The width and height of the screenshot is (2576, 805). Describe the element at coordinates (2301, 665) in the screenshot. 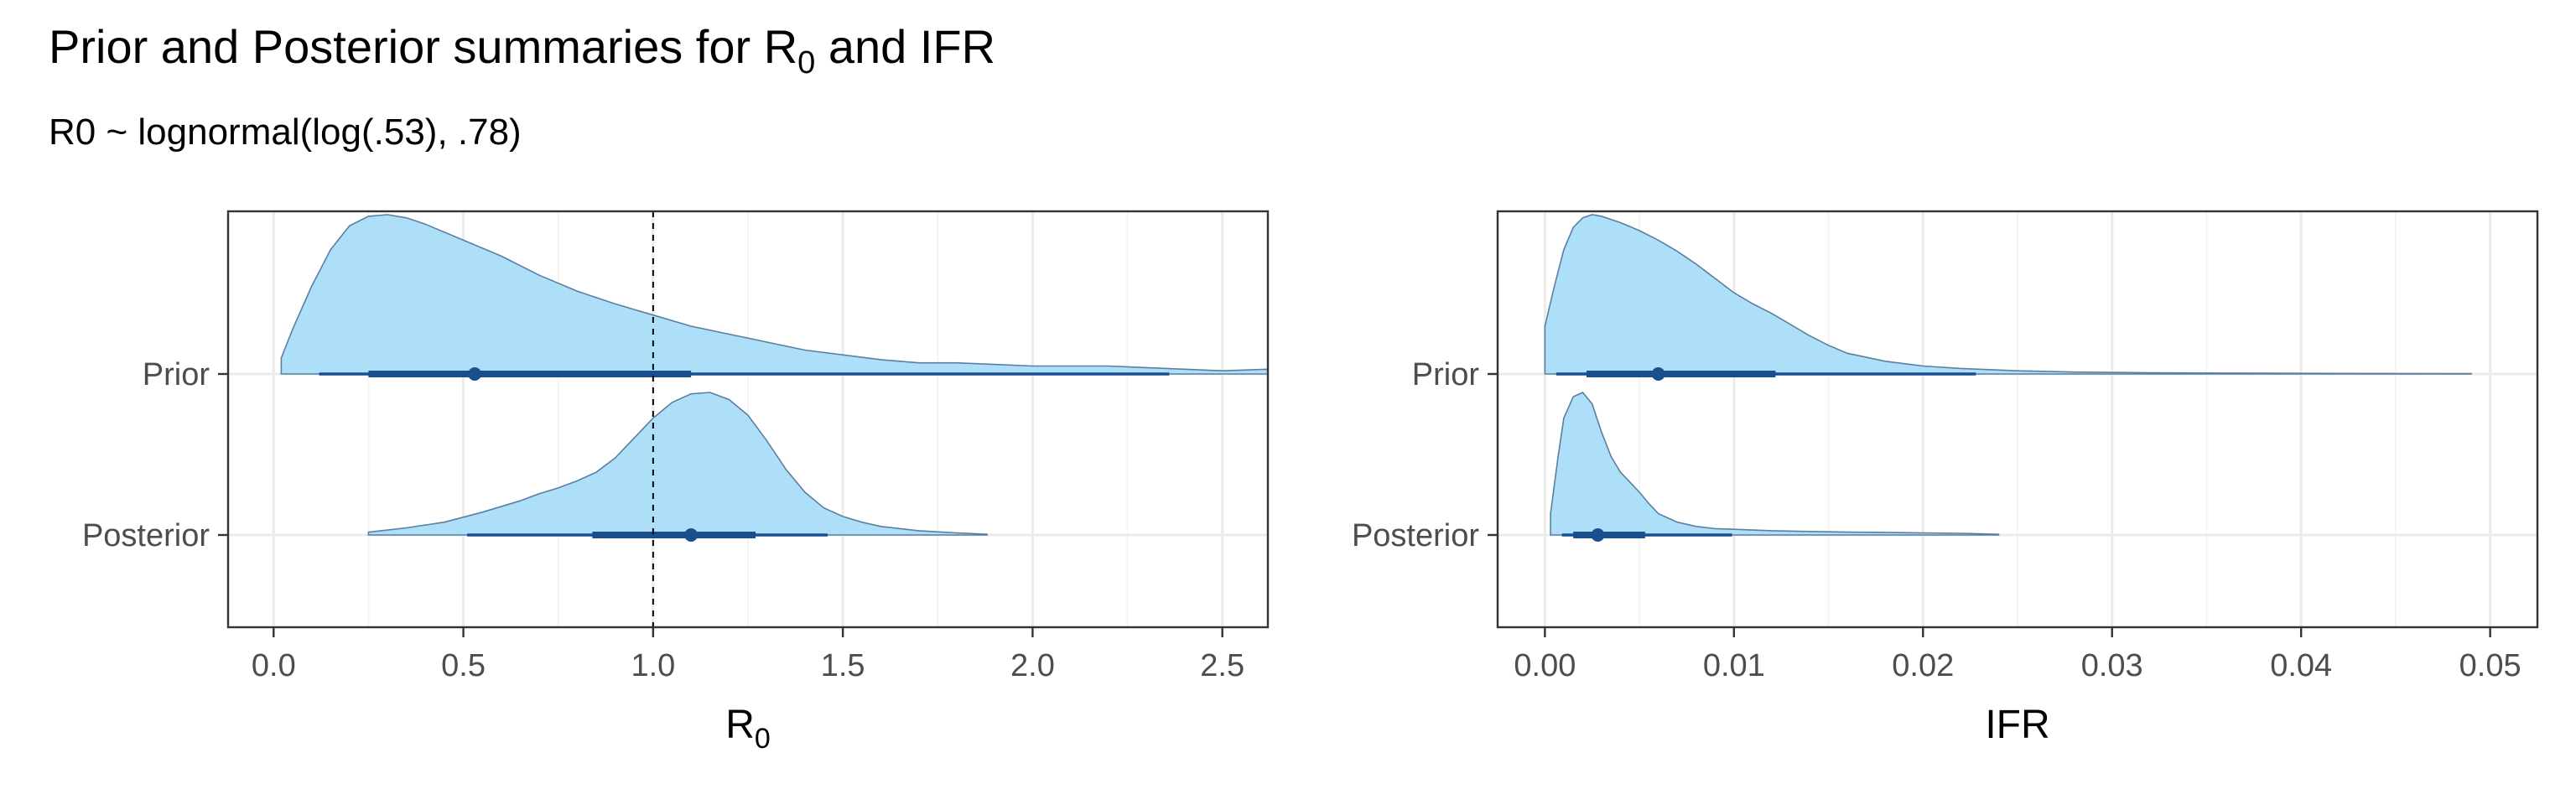

I see `x-tick-label: 0.04` at that location.